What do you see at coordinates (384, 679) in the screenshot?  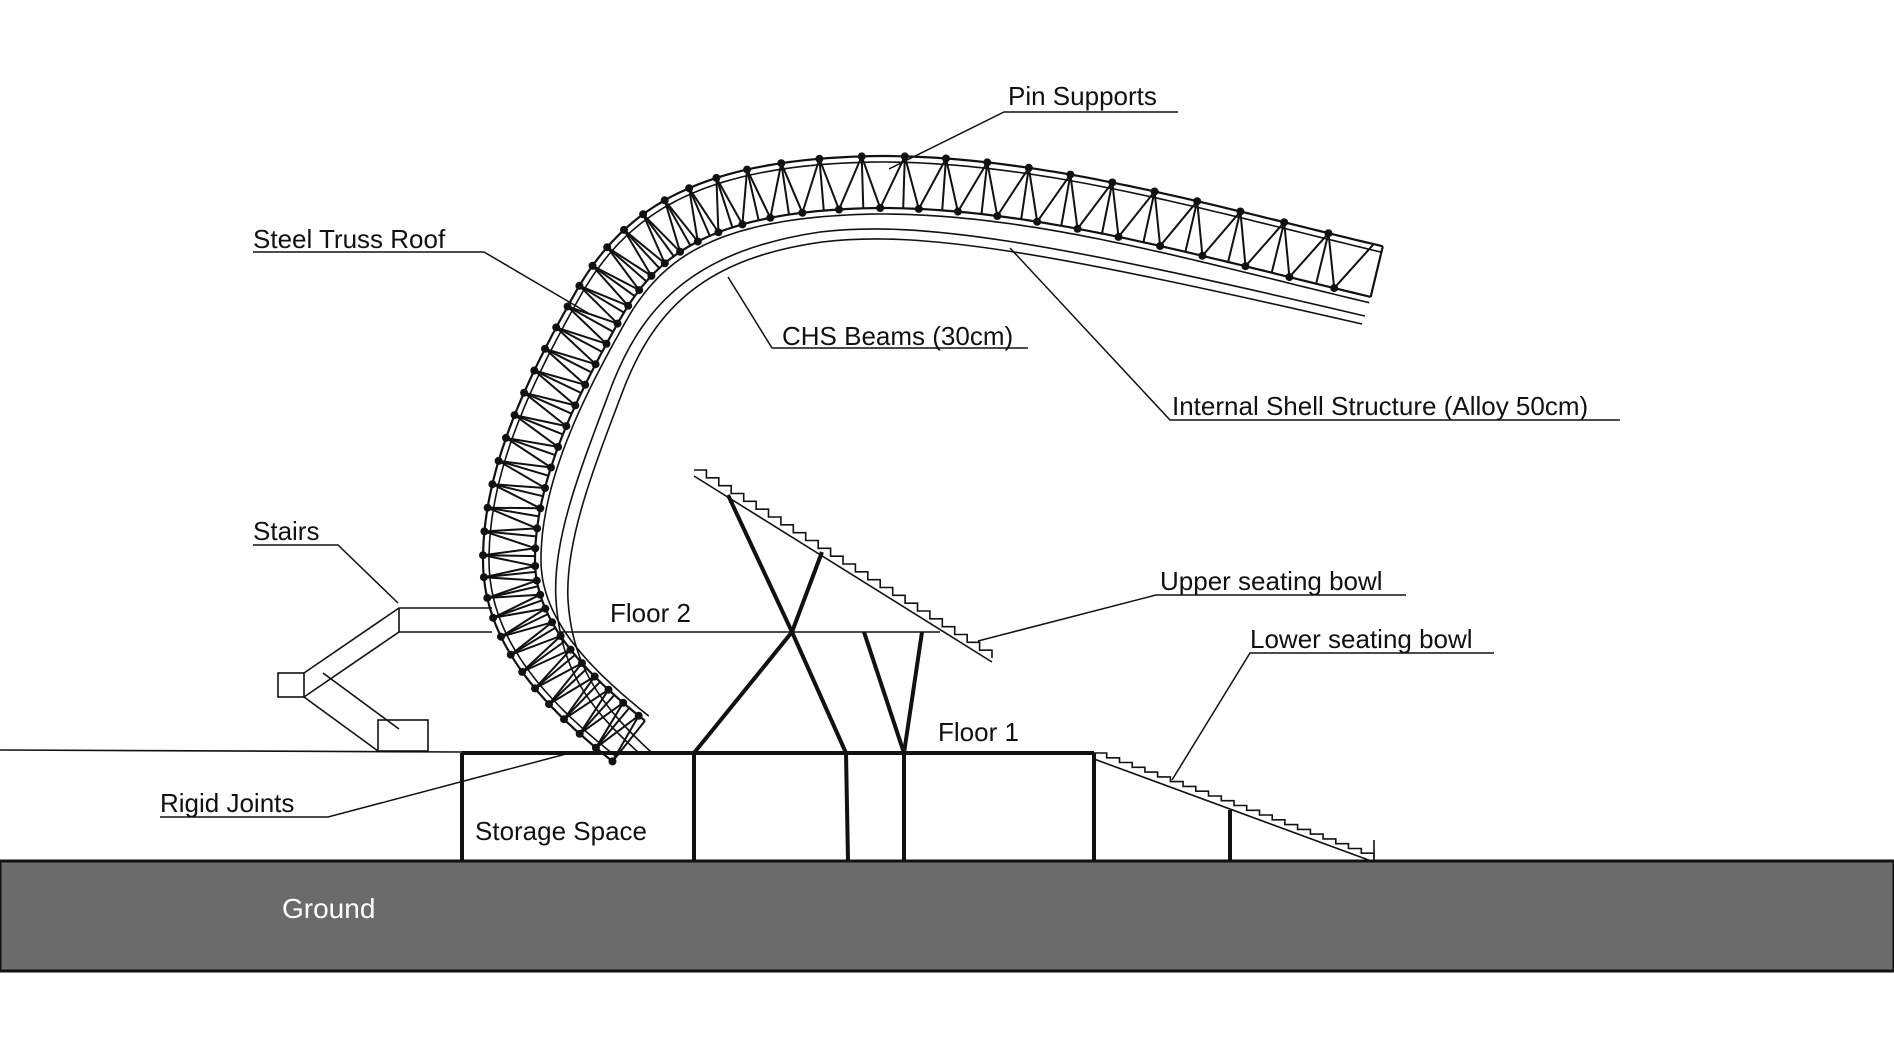 I see `stairs` at bounding box center [384, 679].